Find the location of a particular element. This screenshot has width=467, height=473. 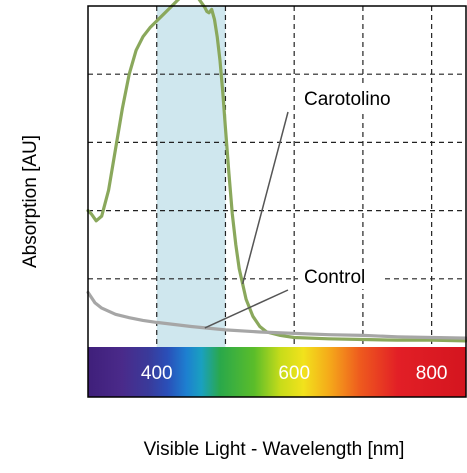

spectrum-bar is located at coordinates (277, 372).